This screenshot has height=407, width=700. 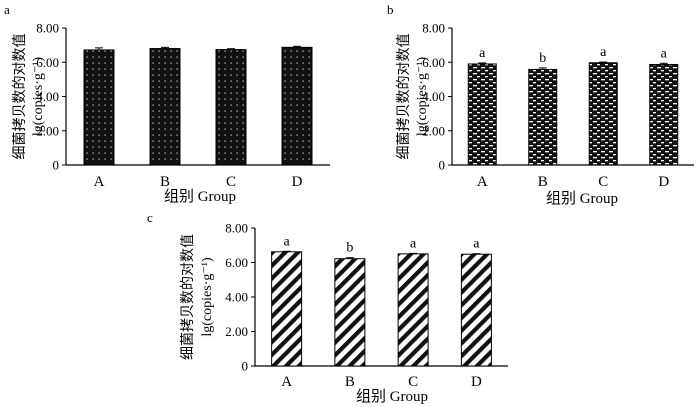 What do you see at coordinates (7, 9) in the screenshot?
I see `panel-label: a` at bounding box center [7, 9].